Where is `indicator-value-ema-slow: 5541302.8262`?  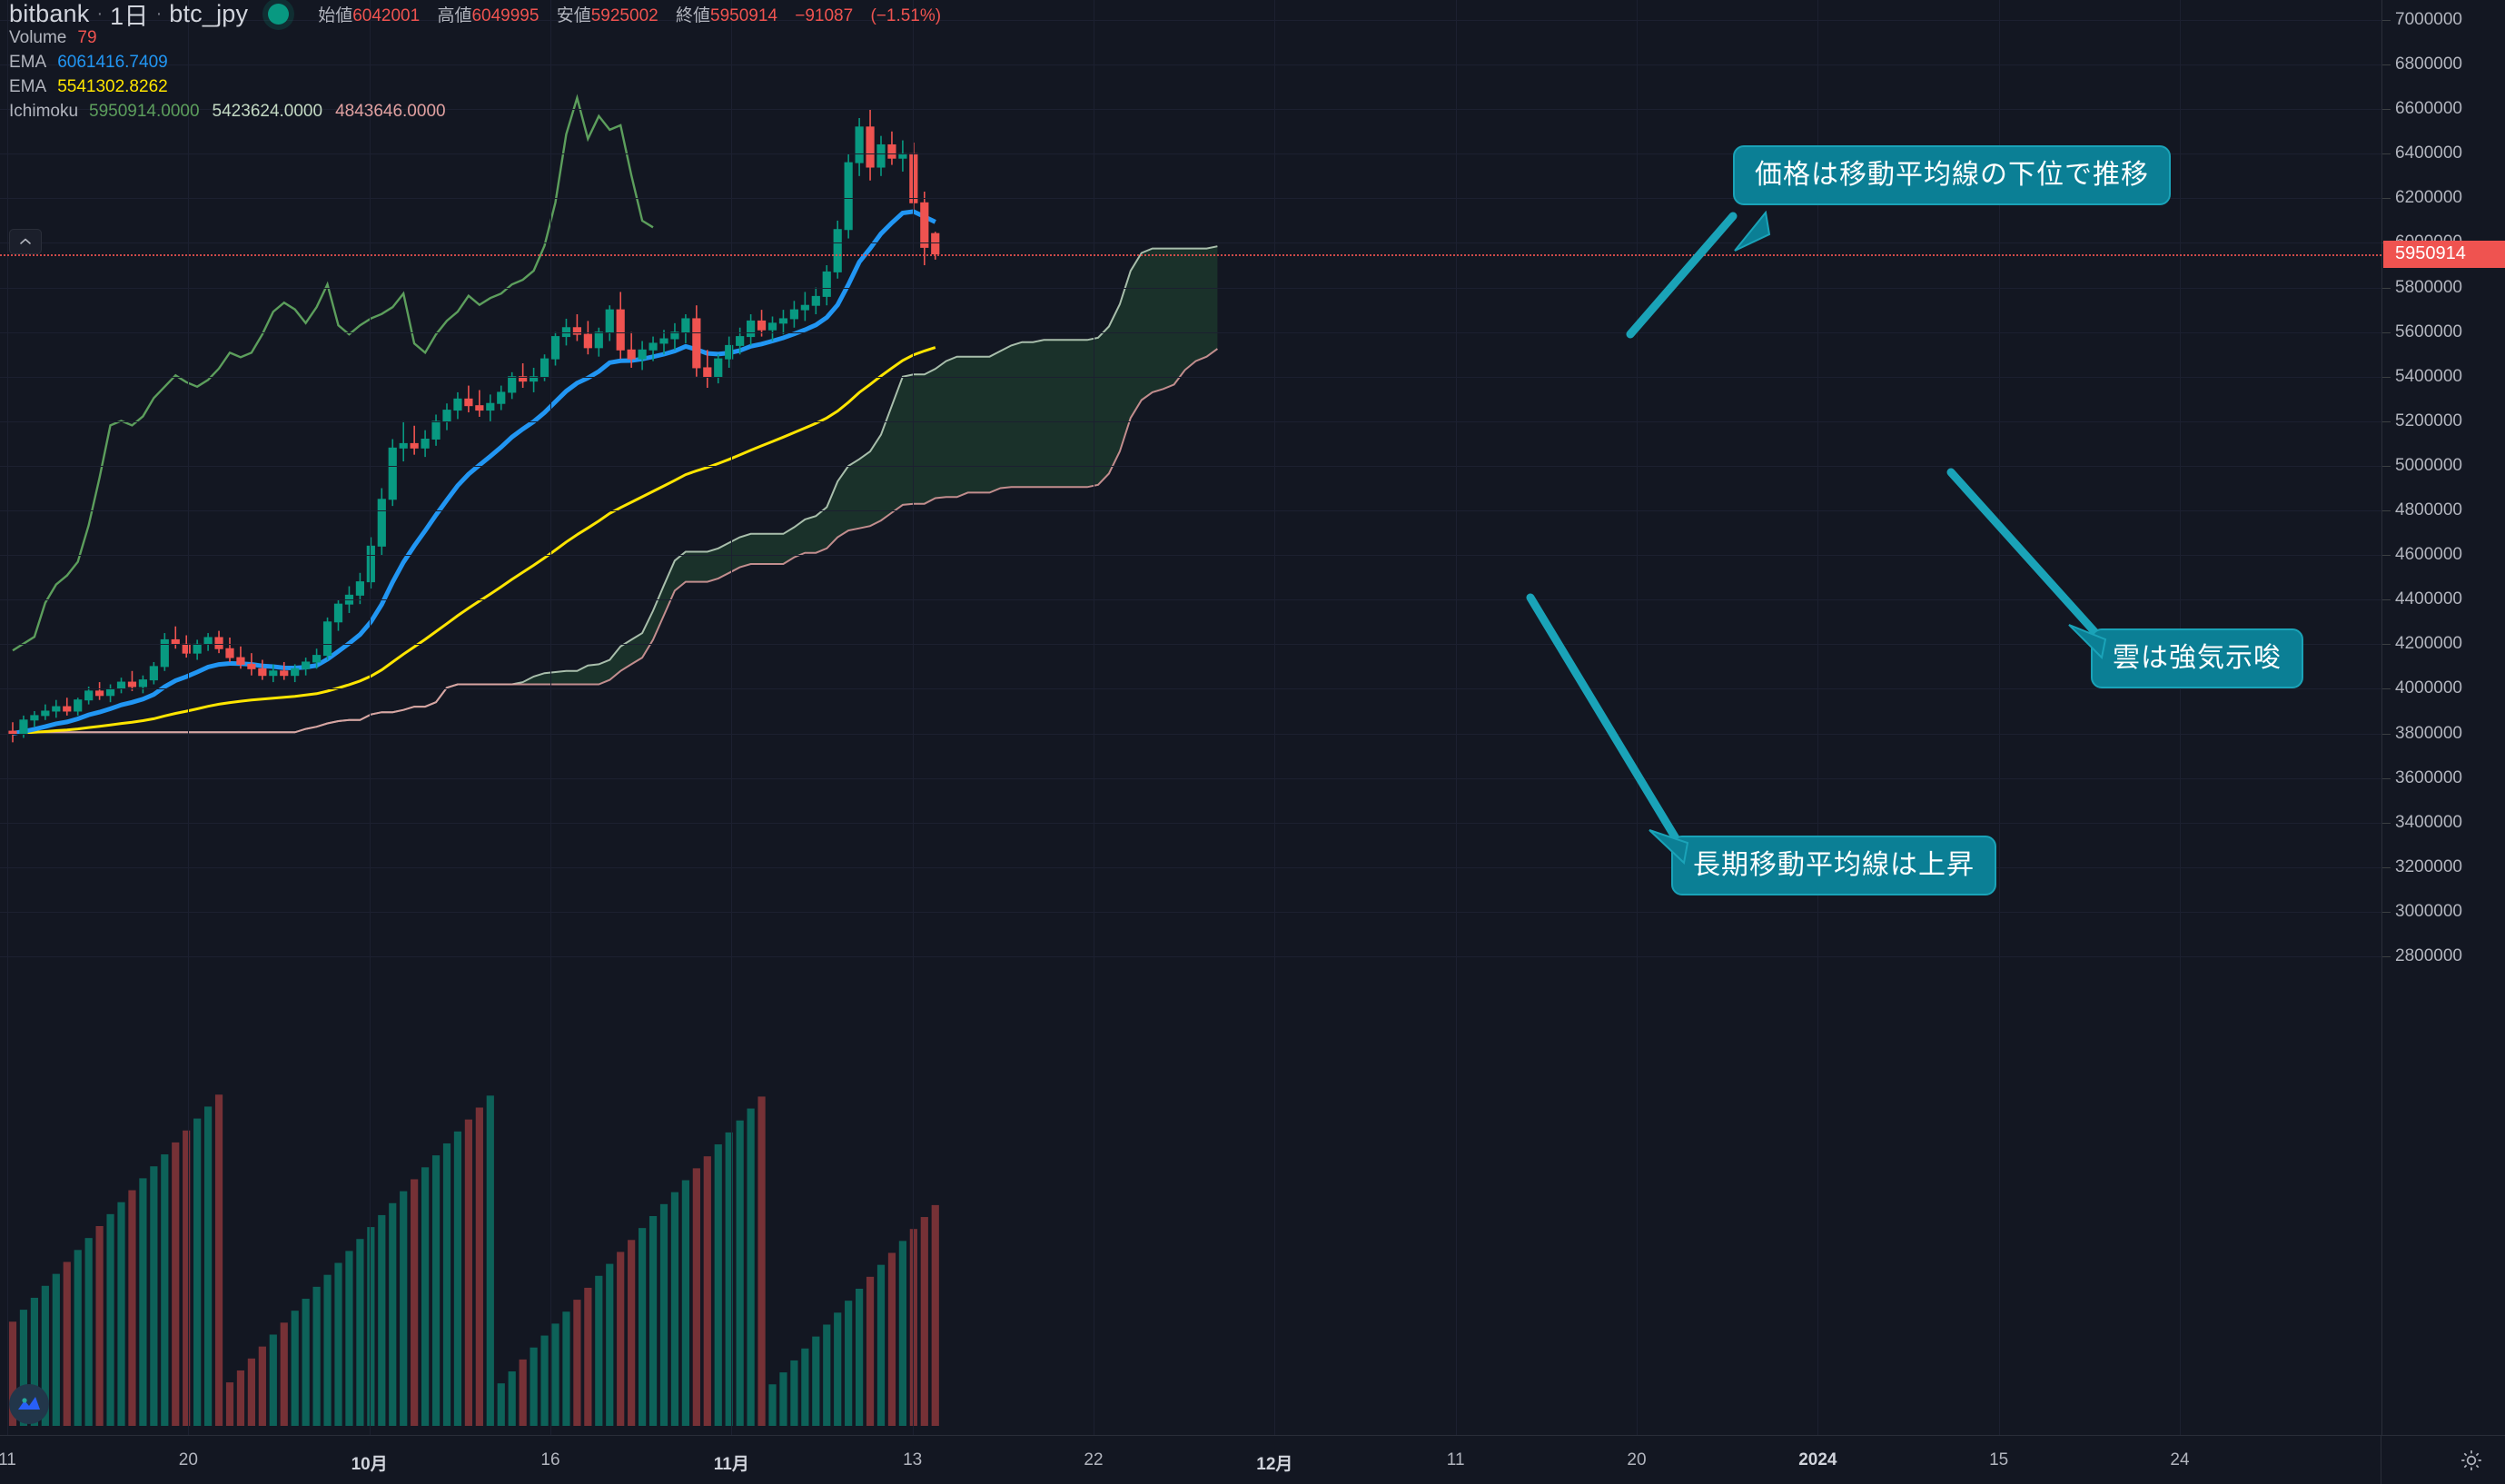
indicator-value-ema-slow: 5541302.8262 is located at coordinates (112, 86).